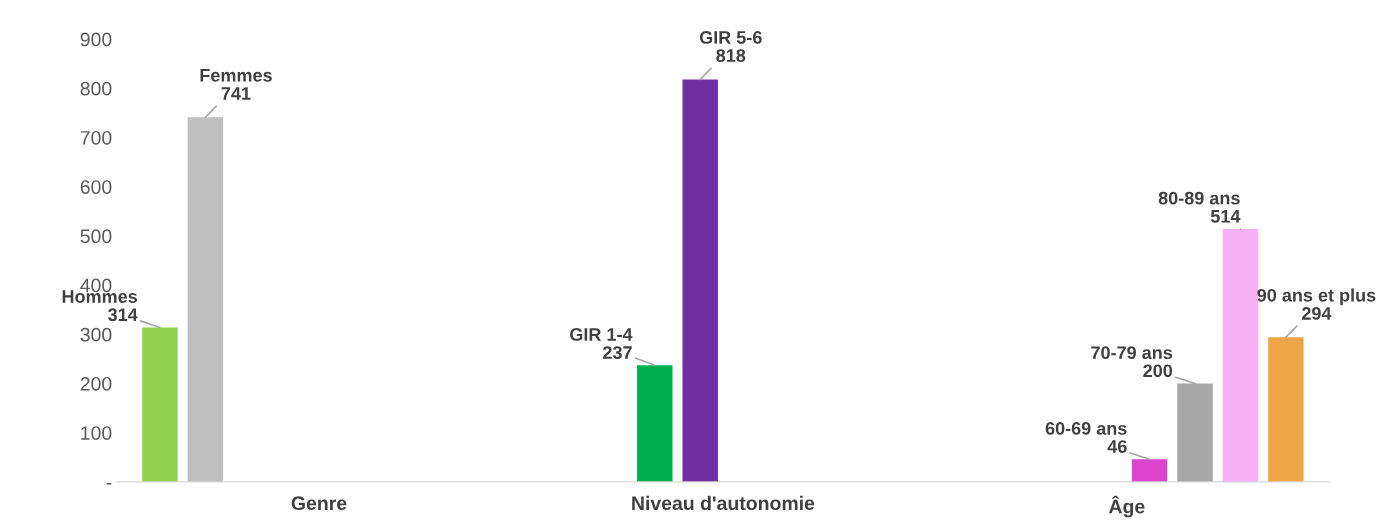 The width and height of the screenshot is (1377, 521). What do you see at coordinates (1316, 297) in the screenshot?
I see `series-label: 90 ans et plus` at bounding box center [1316, 297].